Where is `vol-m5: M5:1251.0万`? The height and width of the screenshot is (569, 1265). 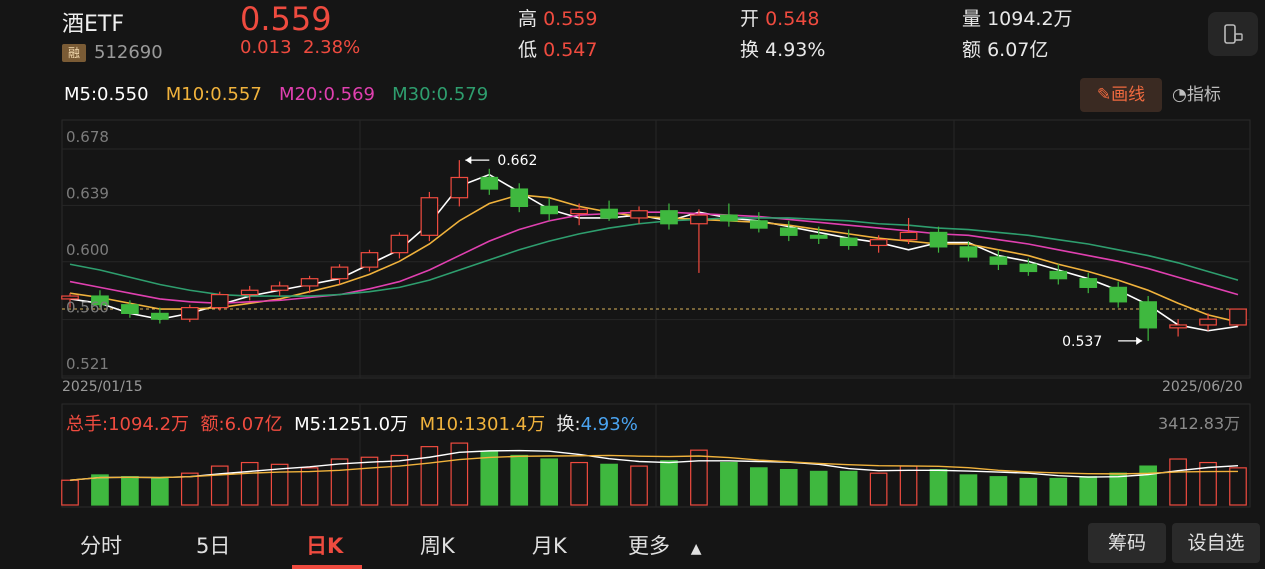
vol-m5: M5:1251.0万 is located at coordinates (351, 424).